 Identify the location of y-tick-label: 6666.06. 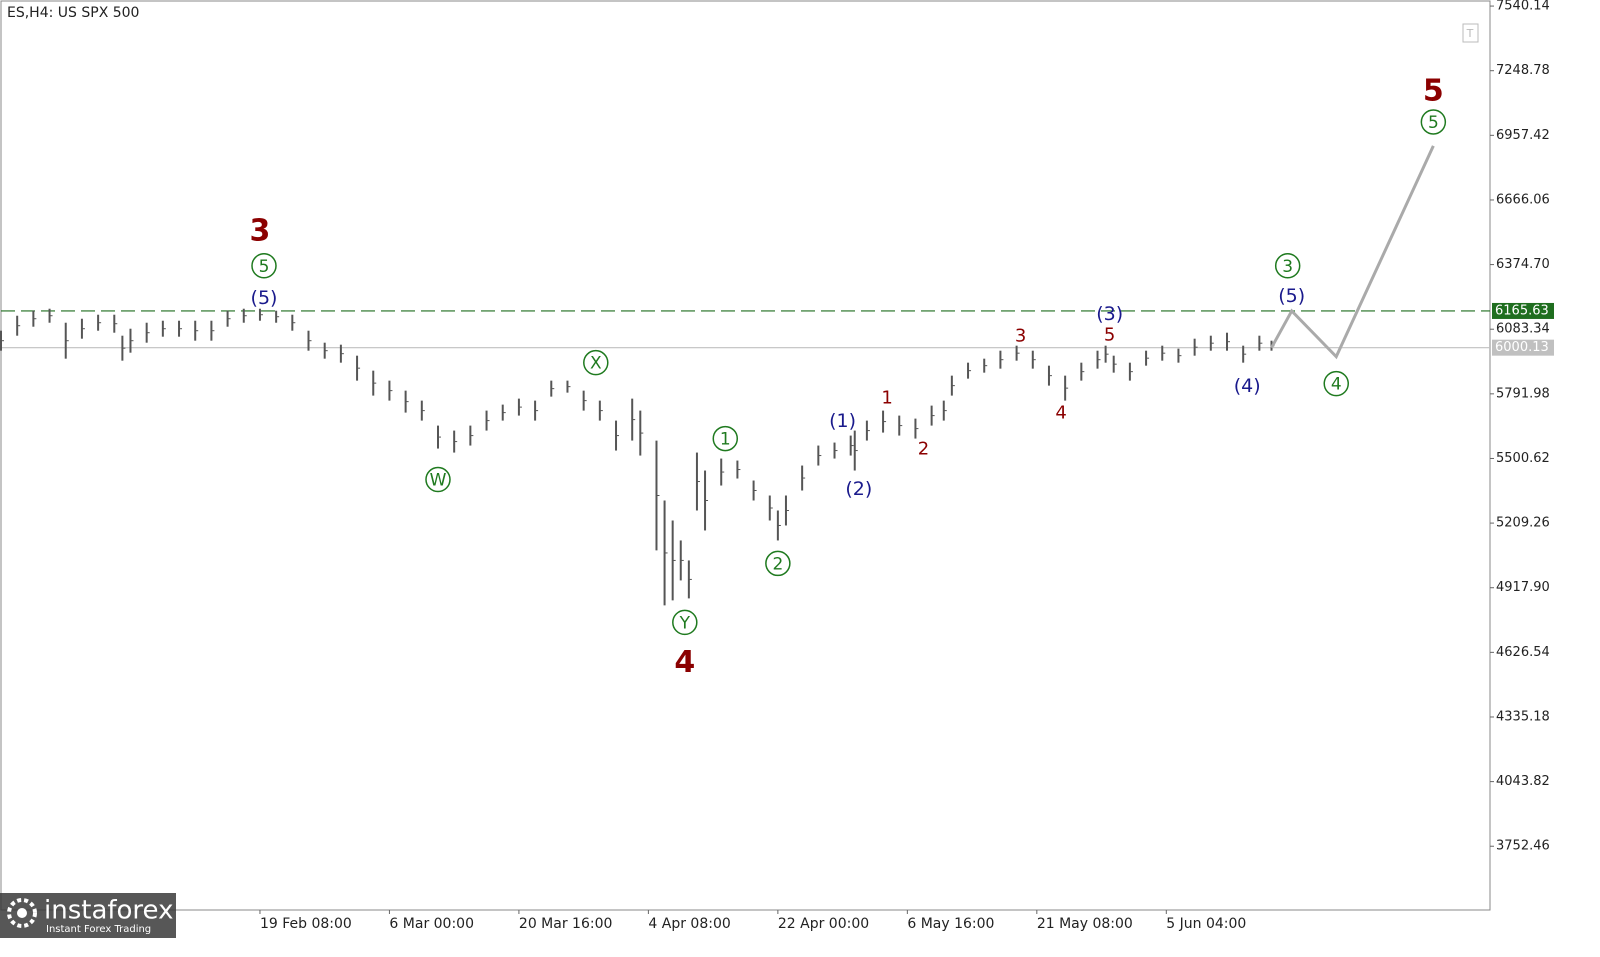
(1523, 199).